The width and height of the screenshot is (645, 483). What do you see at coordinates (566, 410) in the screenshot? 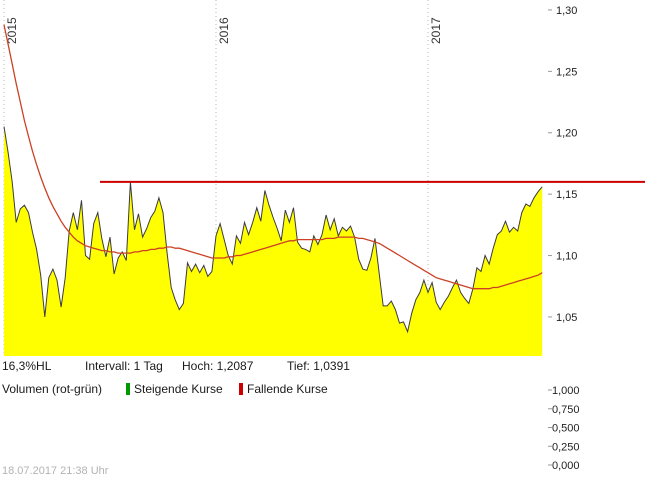
I see `volume-axis-label: 0,750` at bounding box center [566, 410].